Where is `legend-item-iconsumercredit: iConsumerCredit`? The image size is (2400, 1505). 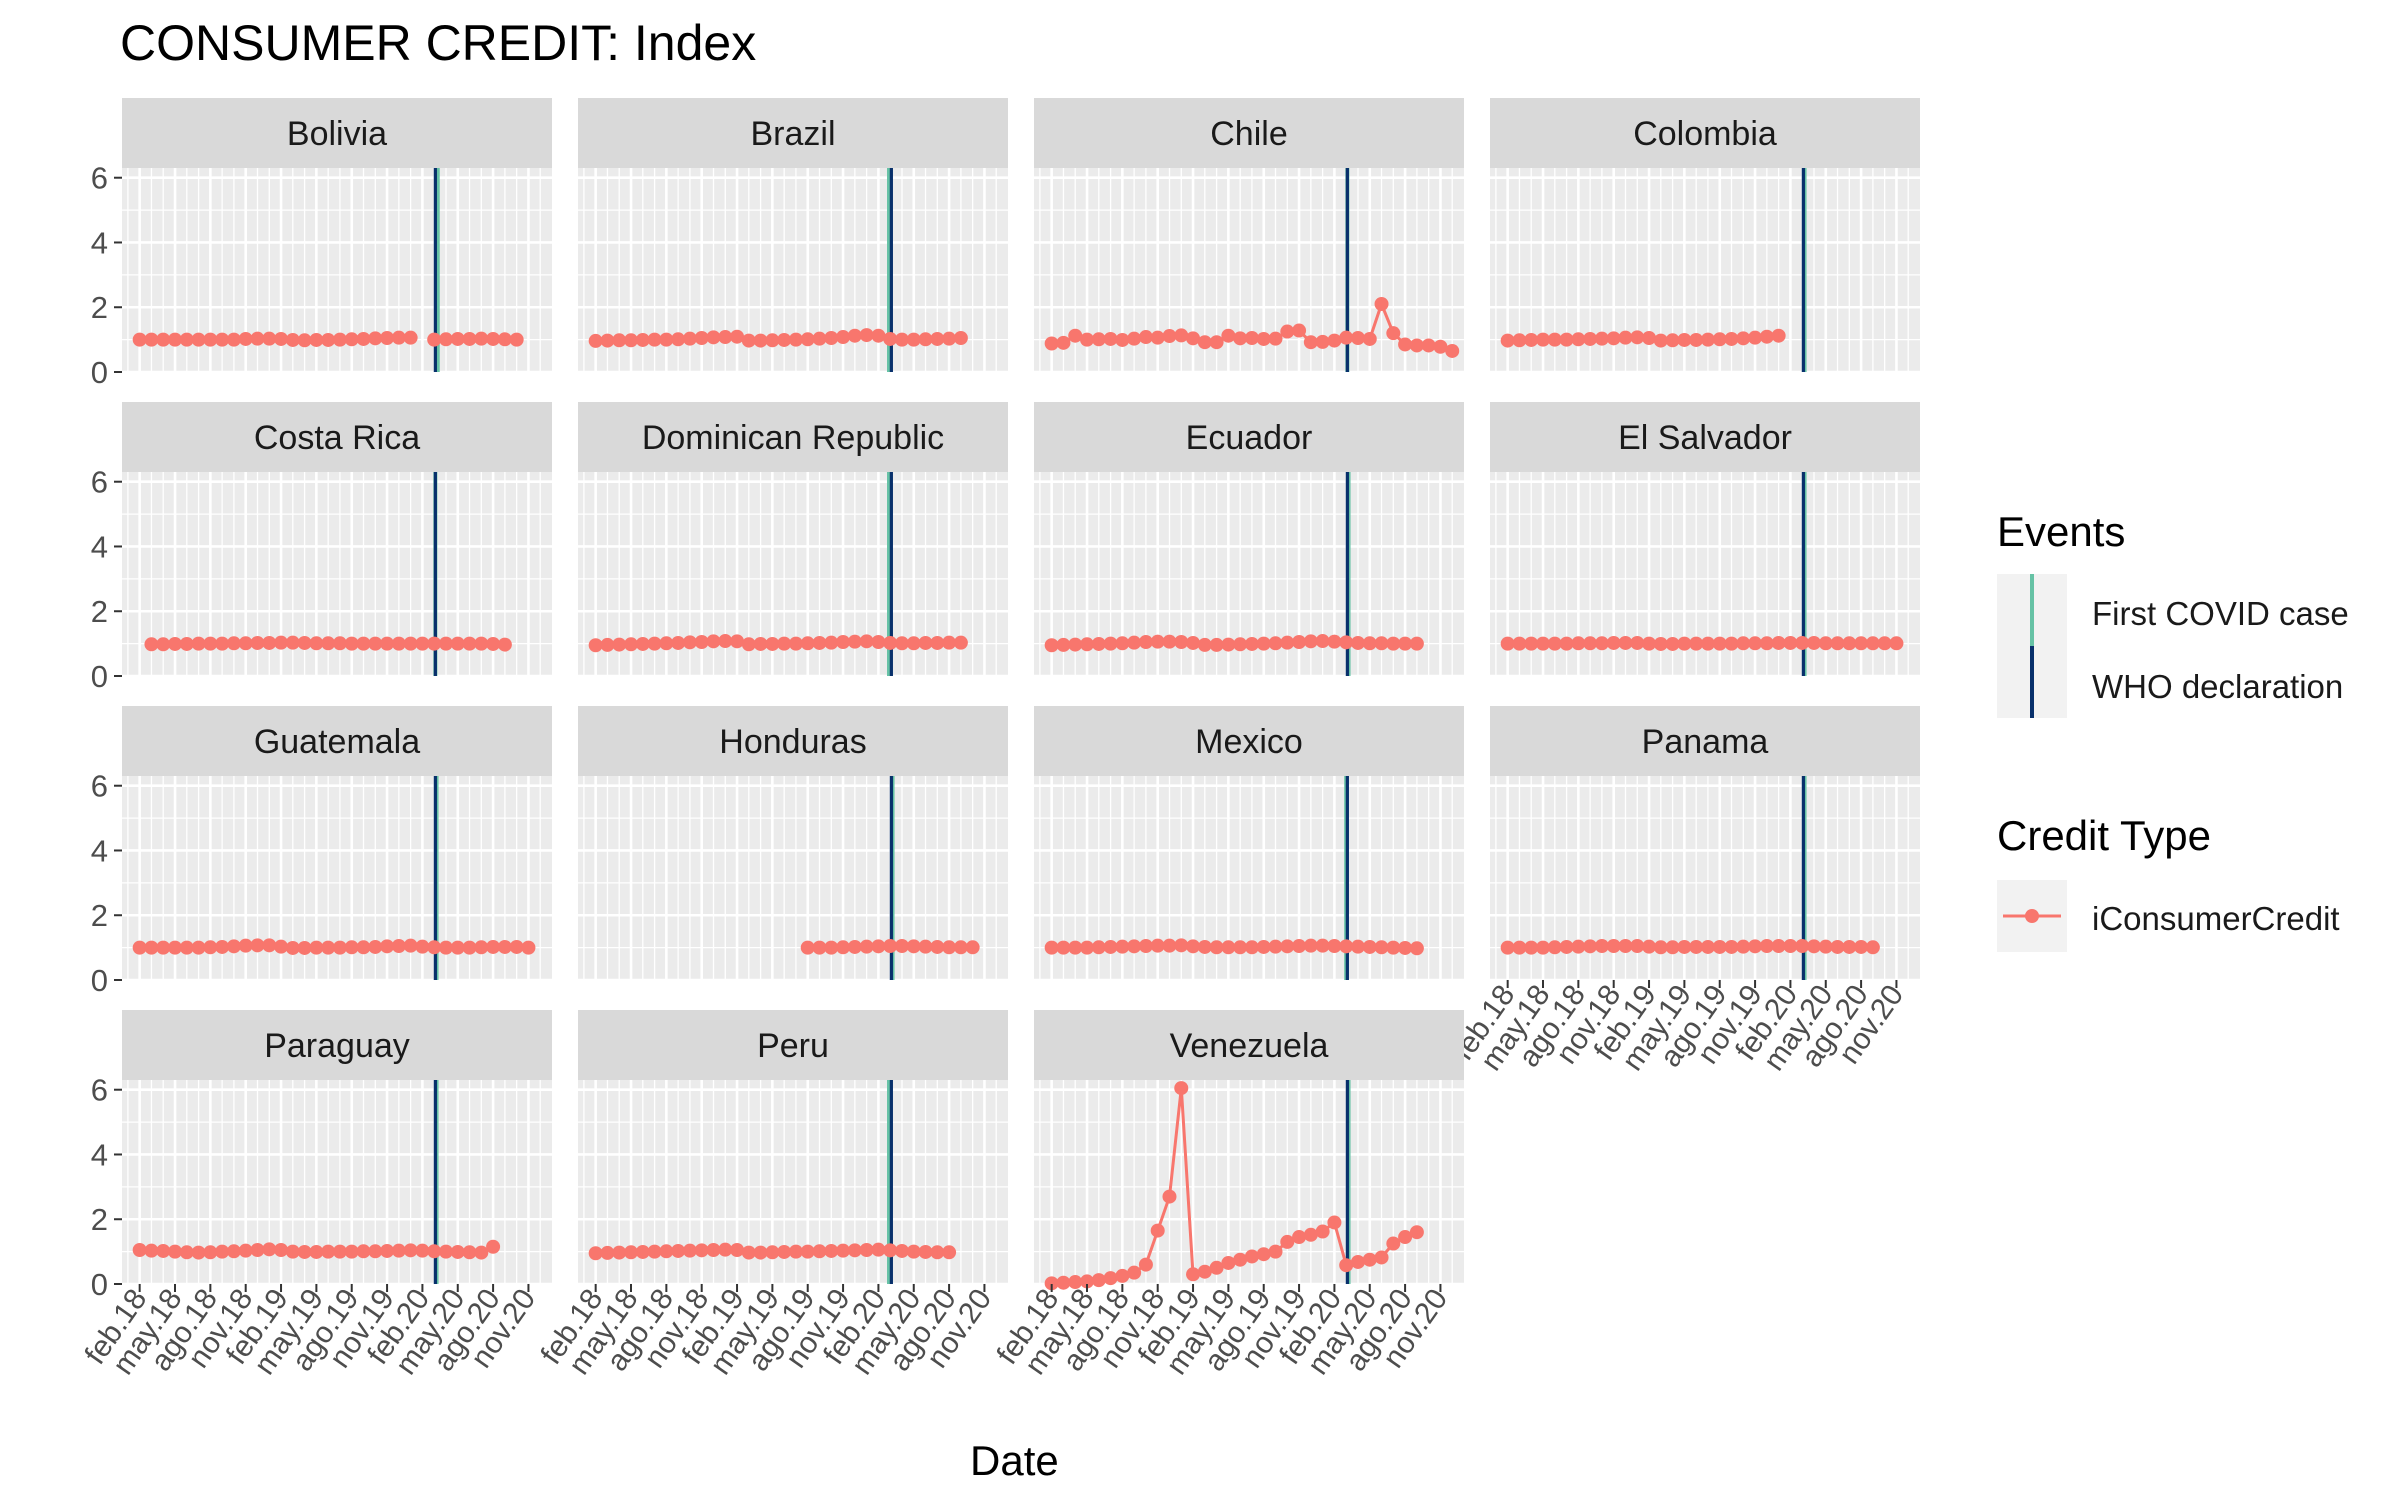
legend-item-iconsumercredit: iConsumerCredit is located at coordinates (2216, 918).